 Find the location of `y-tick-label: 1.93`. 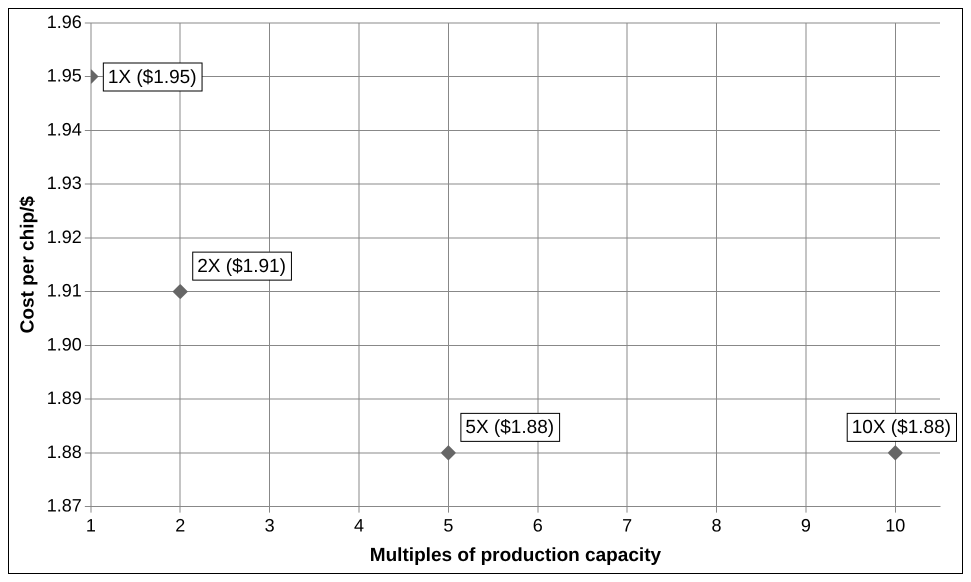

y-tick-label: 1.93 is located at coordinates (64, 183).